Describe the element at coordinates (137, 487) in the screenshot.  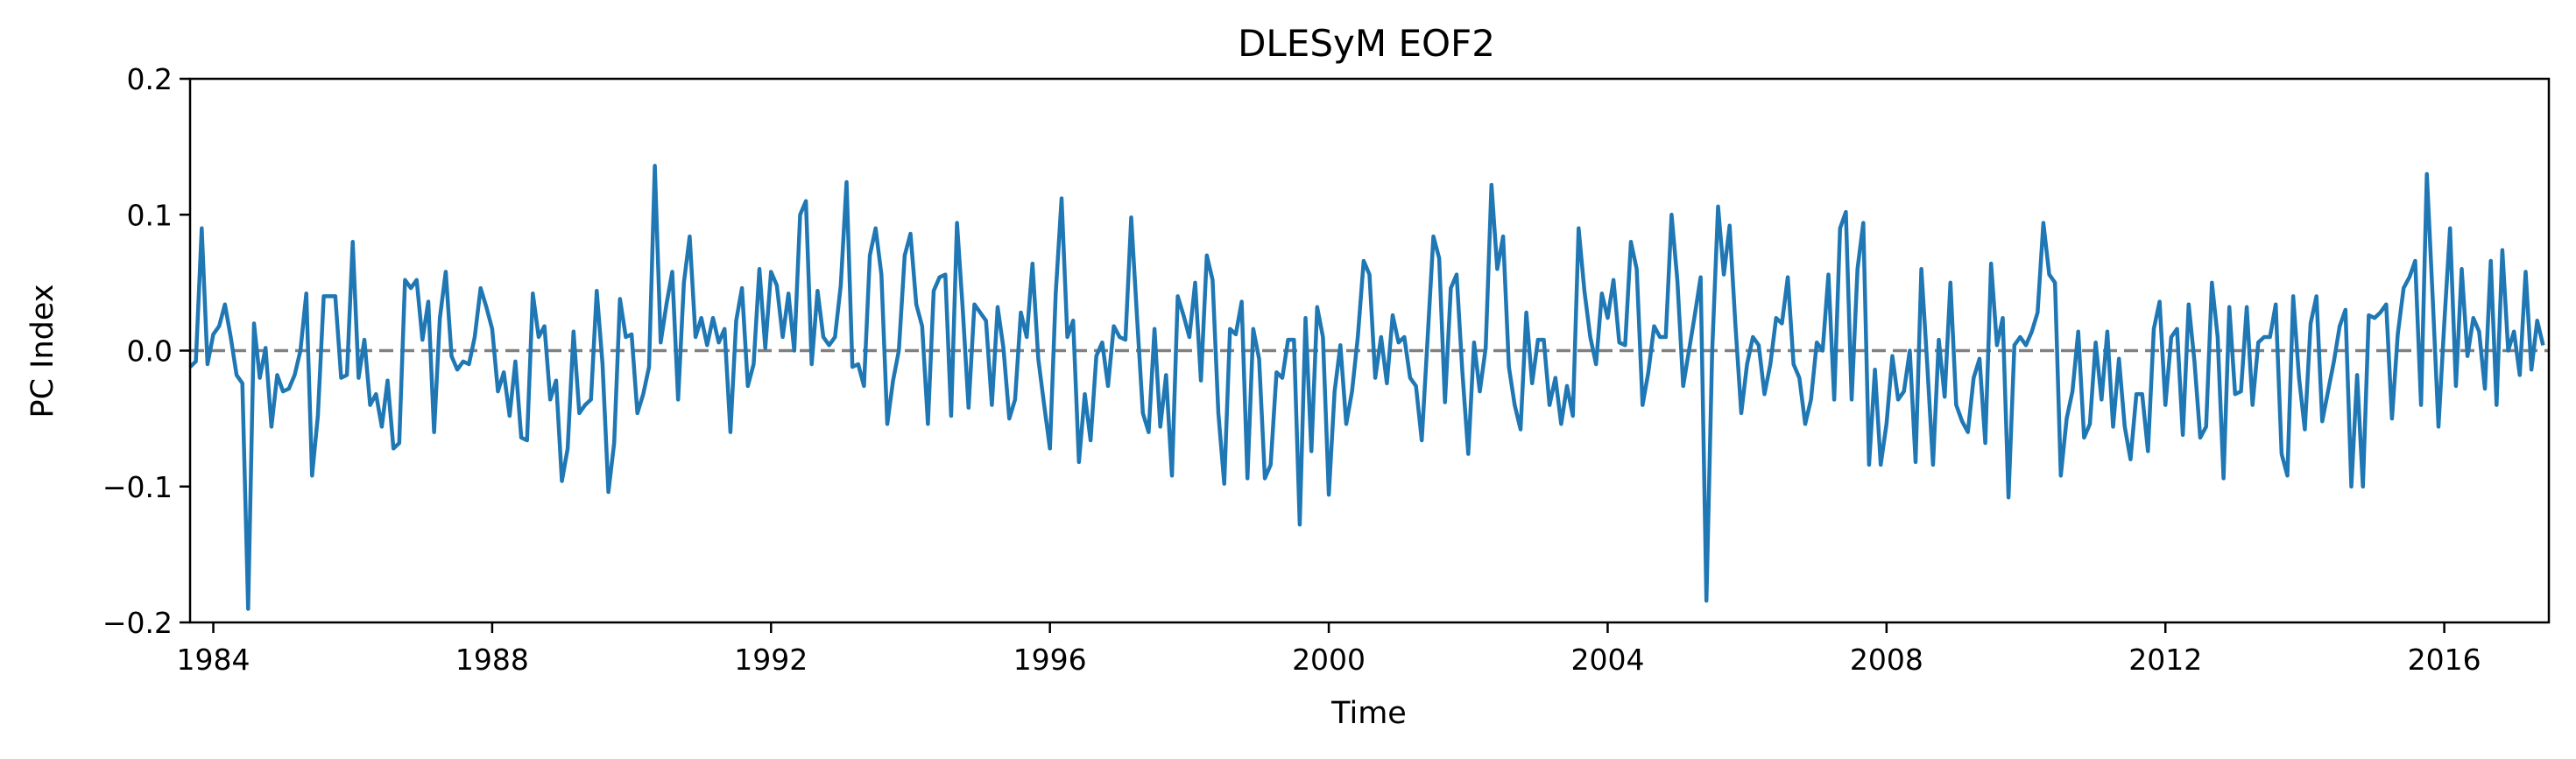
I see `y-tick-label: −0.1` at that location.